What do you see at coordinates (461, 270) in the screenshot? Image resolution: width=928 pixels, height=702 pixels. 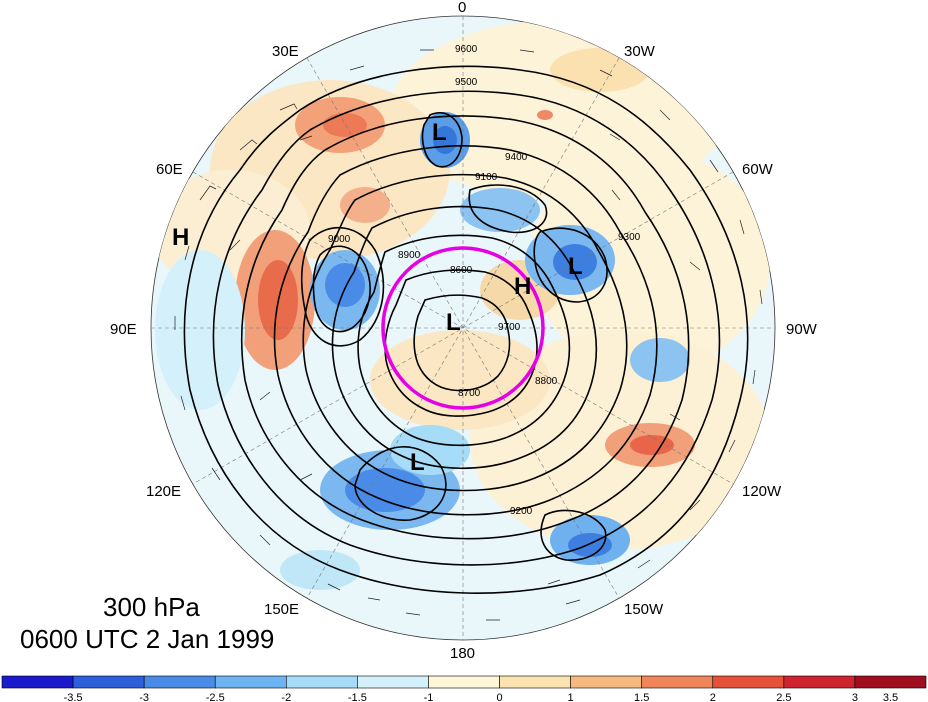 I see `contour-label: 8600` at bounding box center [461, 270].